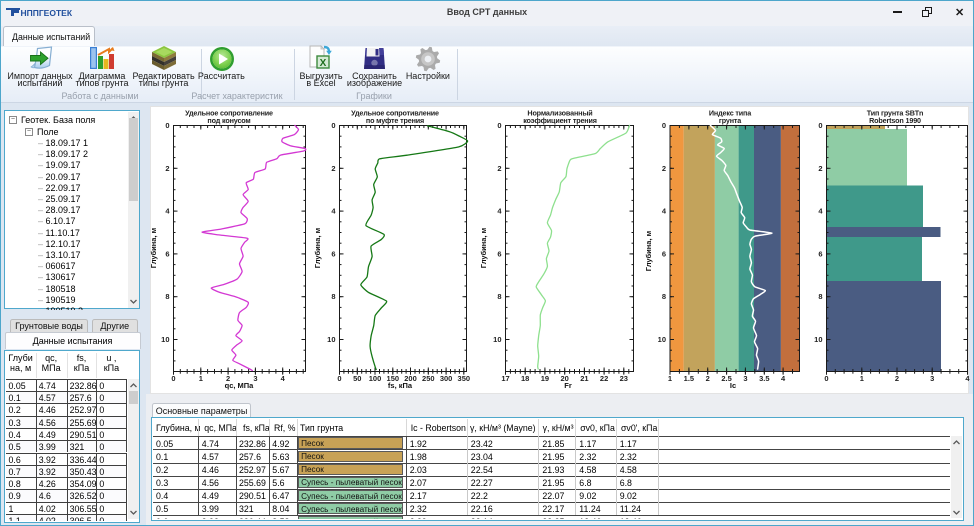  Describe the element at coordinates (410, 378) in the screenshot. I see `svg-text: 200` at that location.